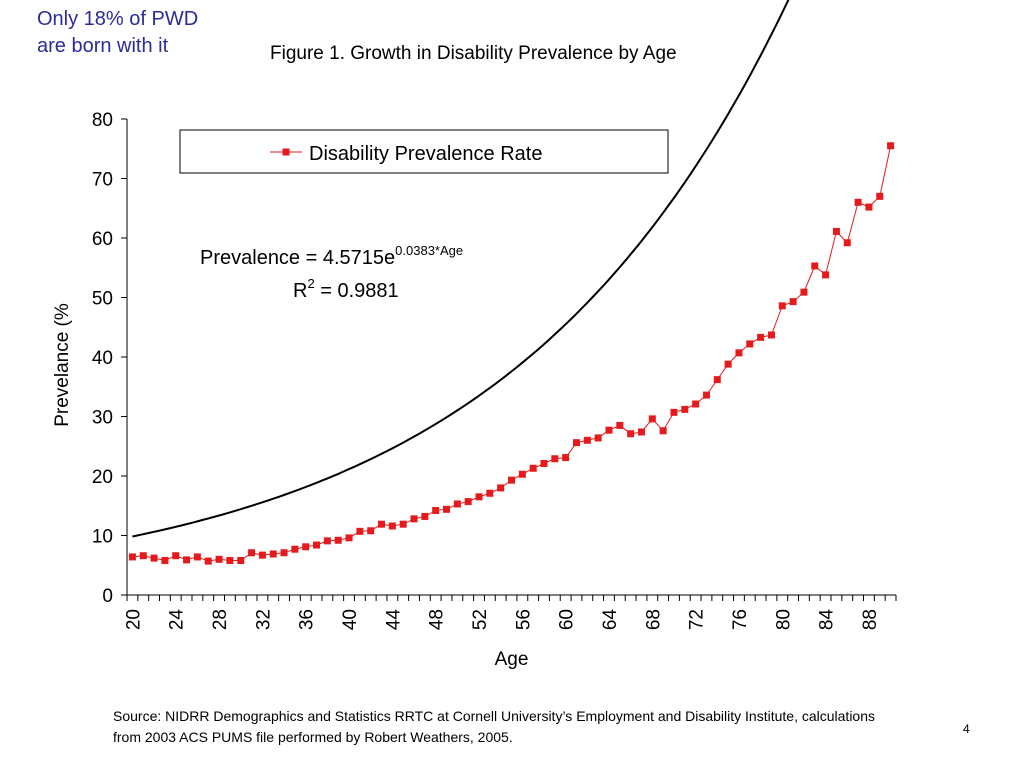 This screenshot has width=1024, height=768. Describe the element at coordinates (480, 619) in the screenshot. I see `x-tick-label: 52` at that location.